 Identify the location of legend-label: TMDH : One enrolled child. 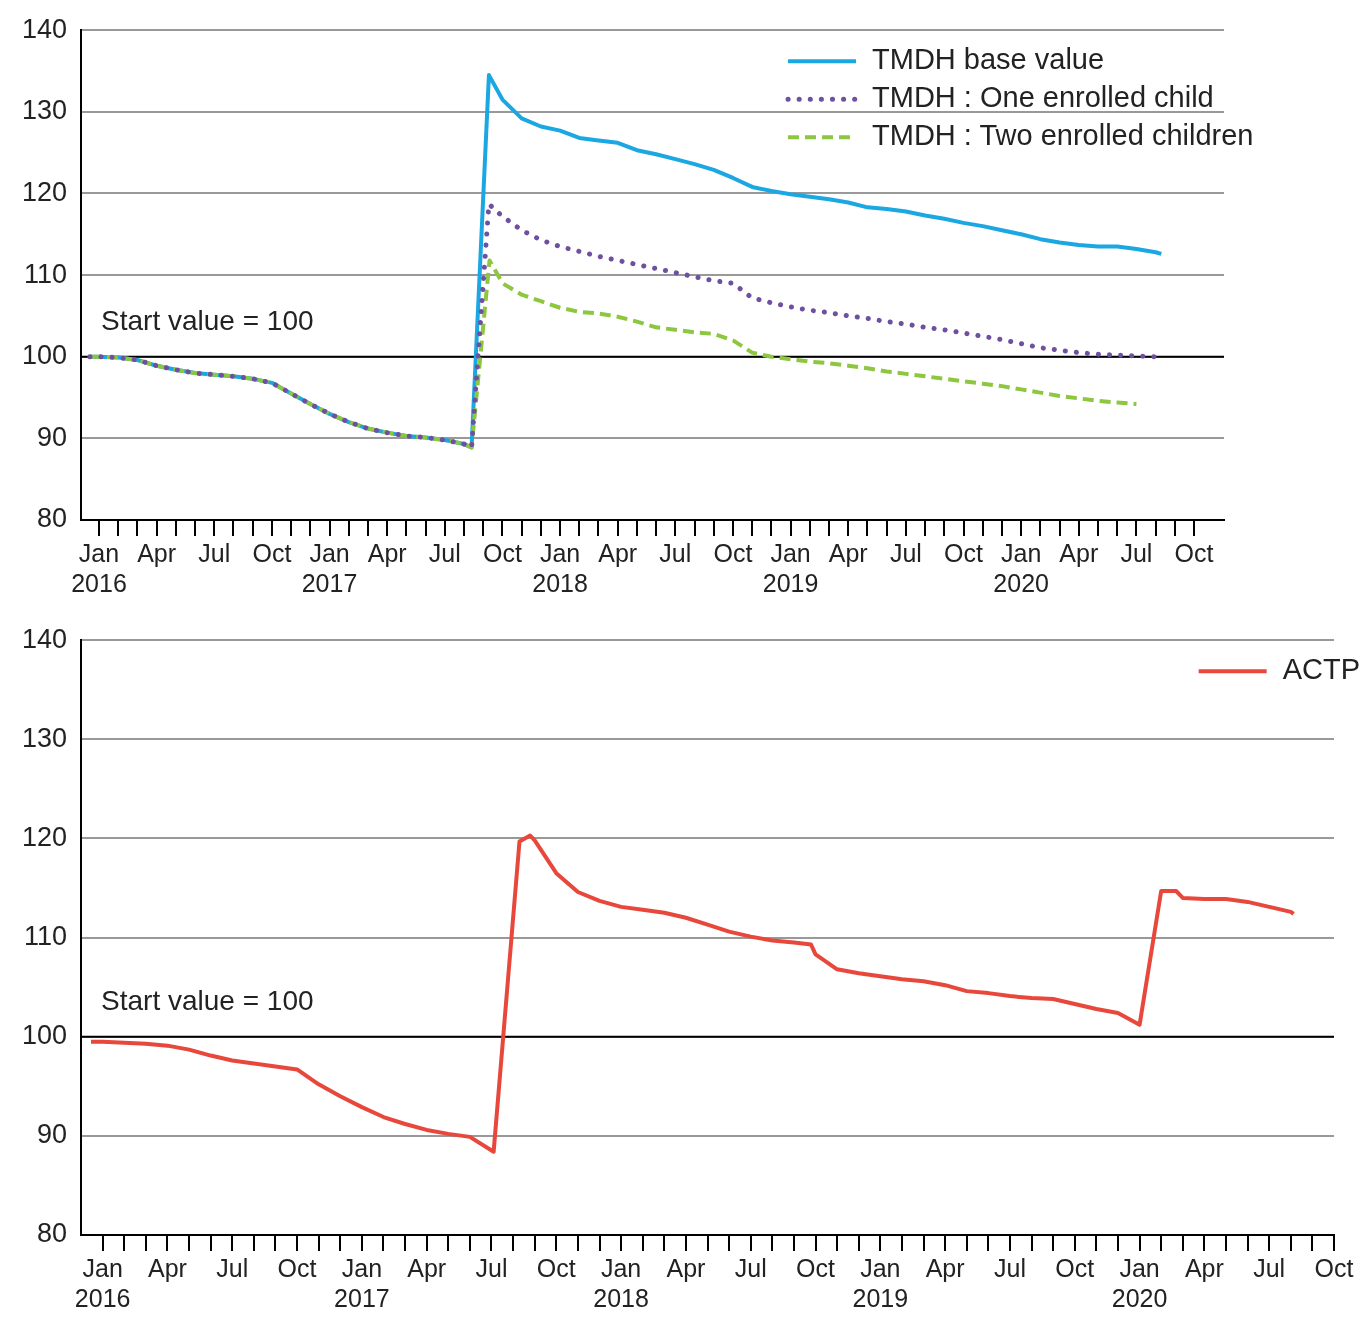
(1043, 97).